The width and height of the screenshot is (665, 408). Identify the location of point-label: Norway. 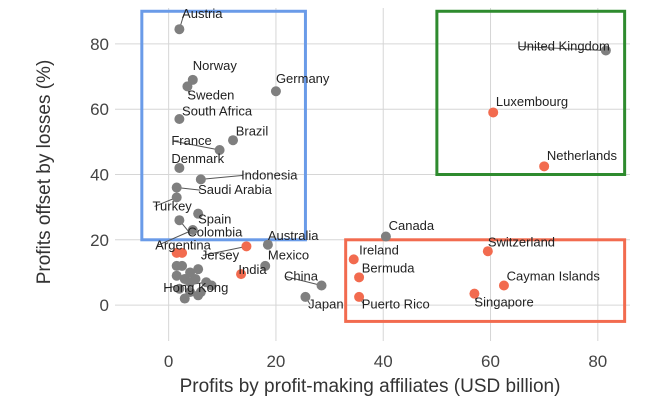
(215, 65).